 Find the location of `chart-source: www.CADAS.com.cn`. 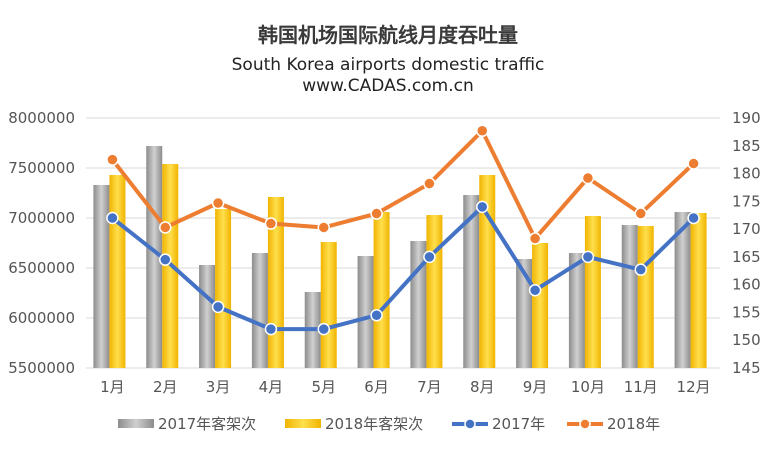

chart-source: www.CADAS.com.cn is located at coordinates (388, 86).